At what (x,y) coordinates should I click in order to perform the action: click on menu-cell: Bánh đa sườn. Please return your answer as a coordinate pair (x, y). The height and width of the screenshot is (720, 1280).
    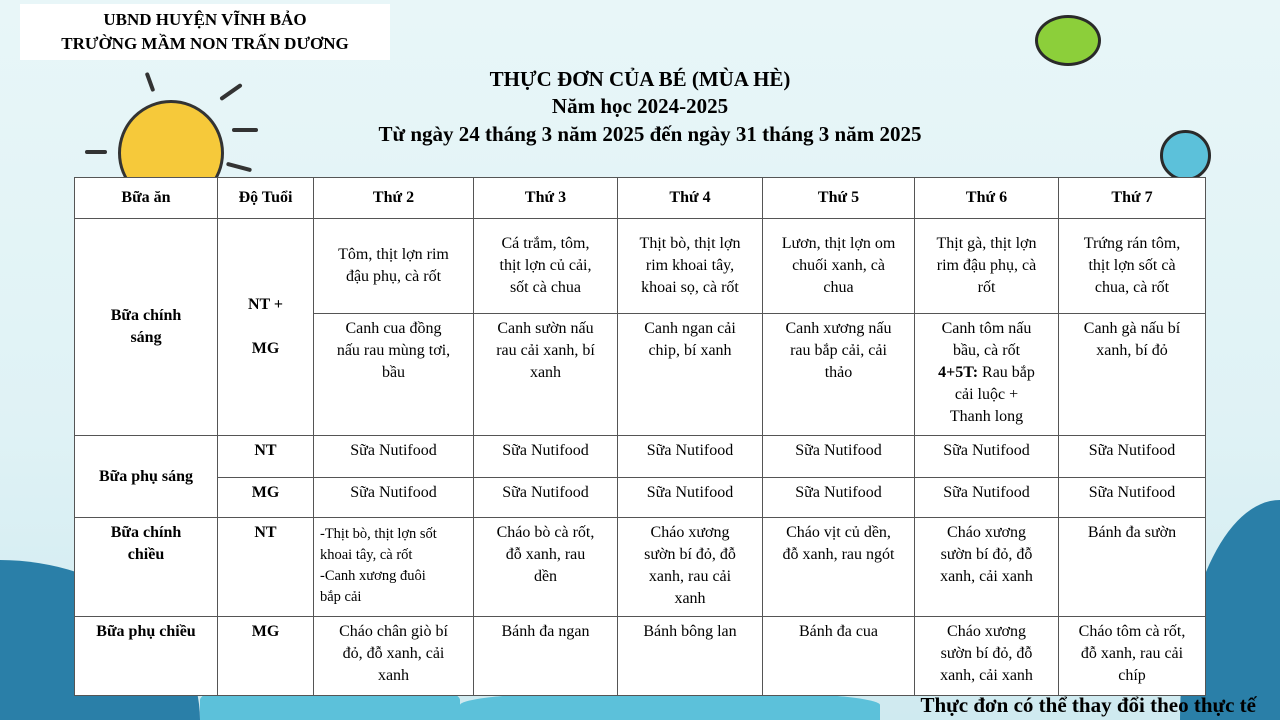
    Looking at the image, I should click on (1132, 567).